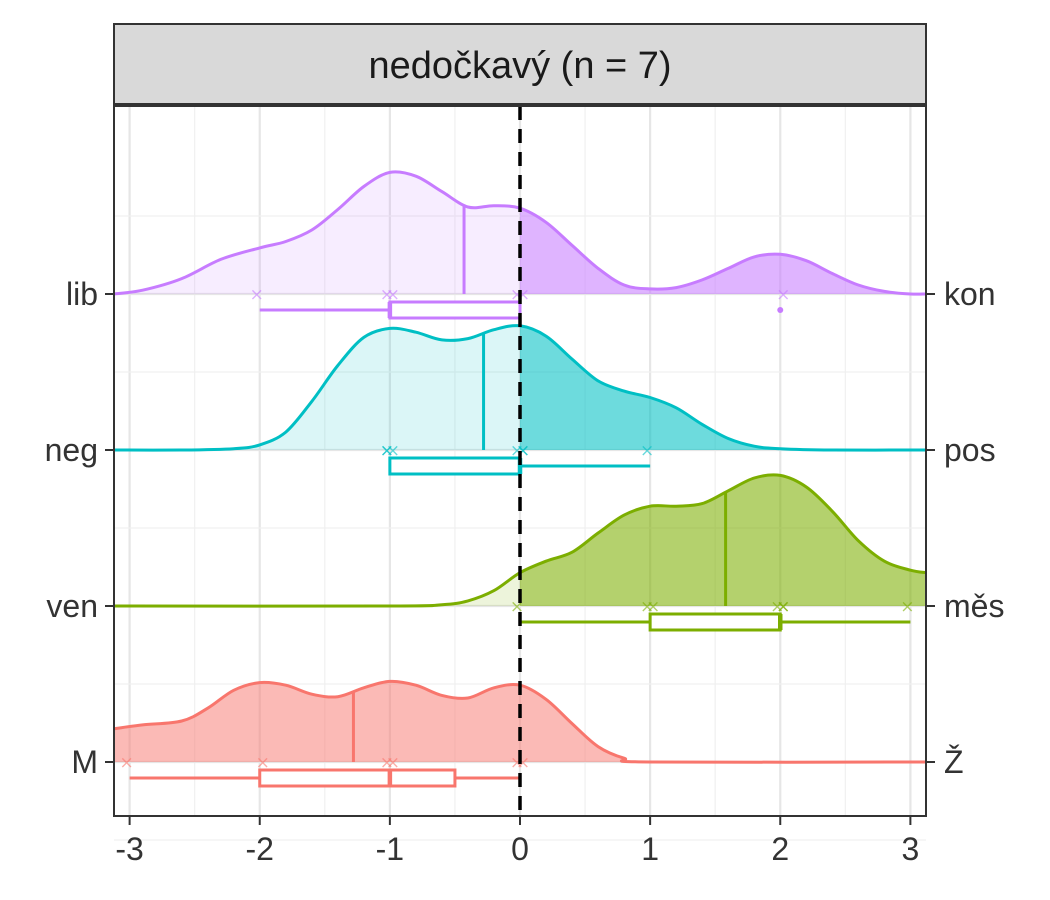 The image size is (1050, 900). Describe the element at coordinates (390, 849) in the screenshot. I see `x-tick-label: -1` at that location.